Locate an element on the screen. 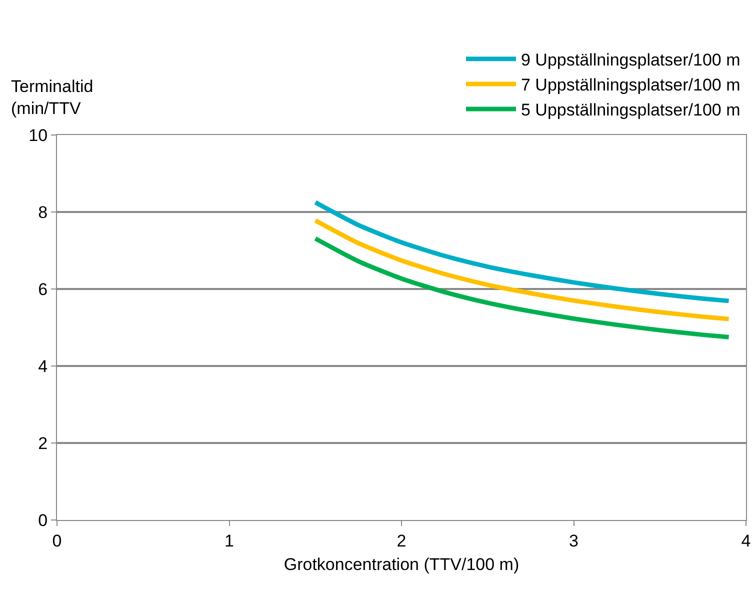 This screenshot has width=756, height=596. x-tick-label: 0 is located at coordinates (57, 540).